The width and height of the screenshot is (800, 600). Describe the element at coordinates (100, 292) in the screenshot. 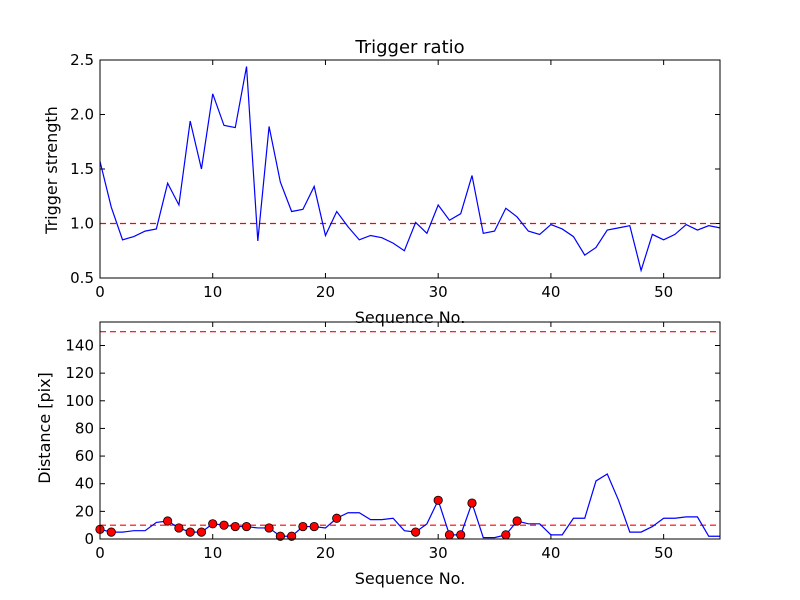

I see `top-x-tick-label: 0` at that location.